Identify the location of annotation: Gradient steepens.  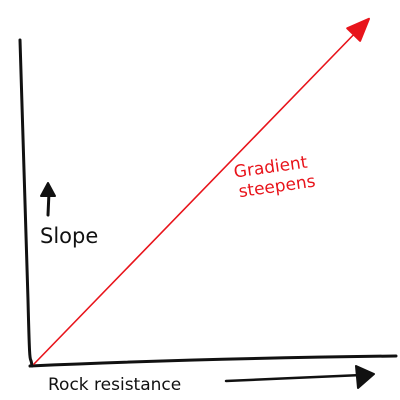
(275, 177).